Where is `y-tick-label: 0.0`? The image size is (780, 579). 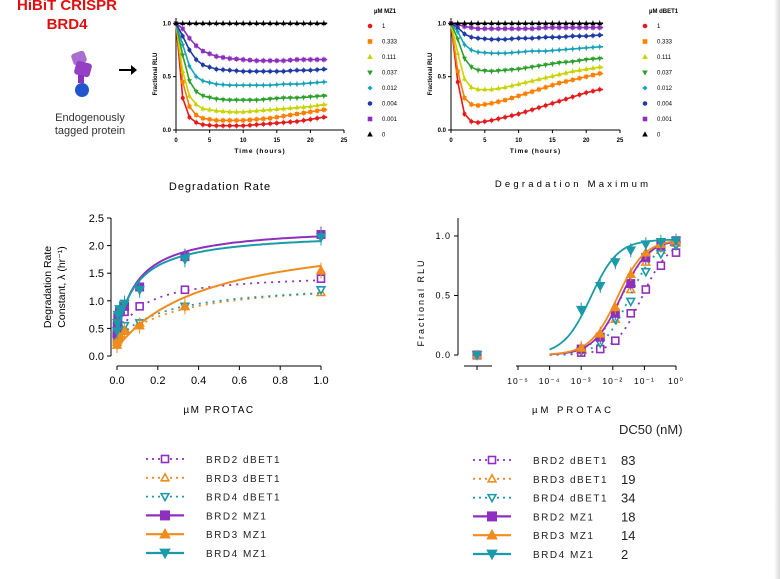
y-tick-label: 0.0 is located at coordinates (167, 131).